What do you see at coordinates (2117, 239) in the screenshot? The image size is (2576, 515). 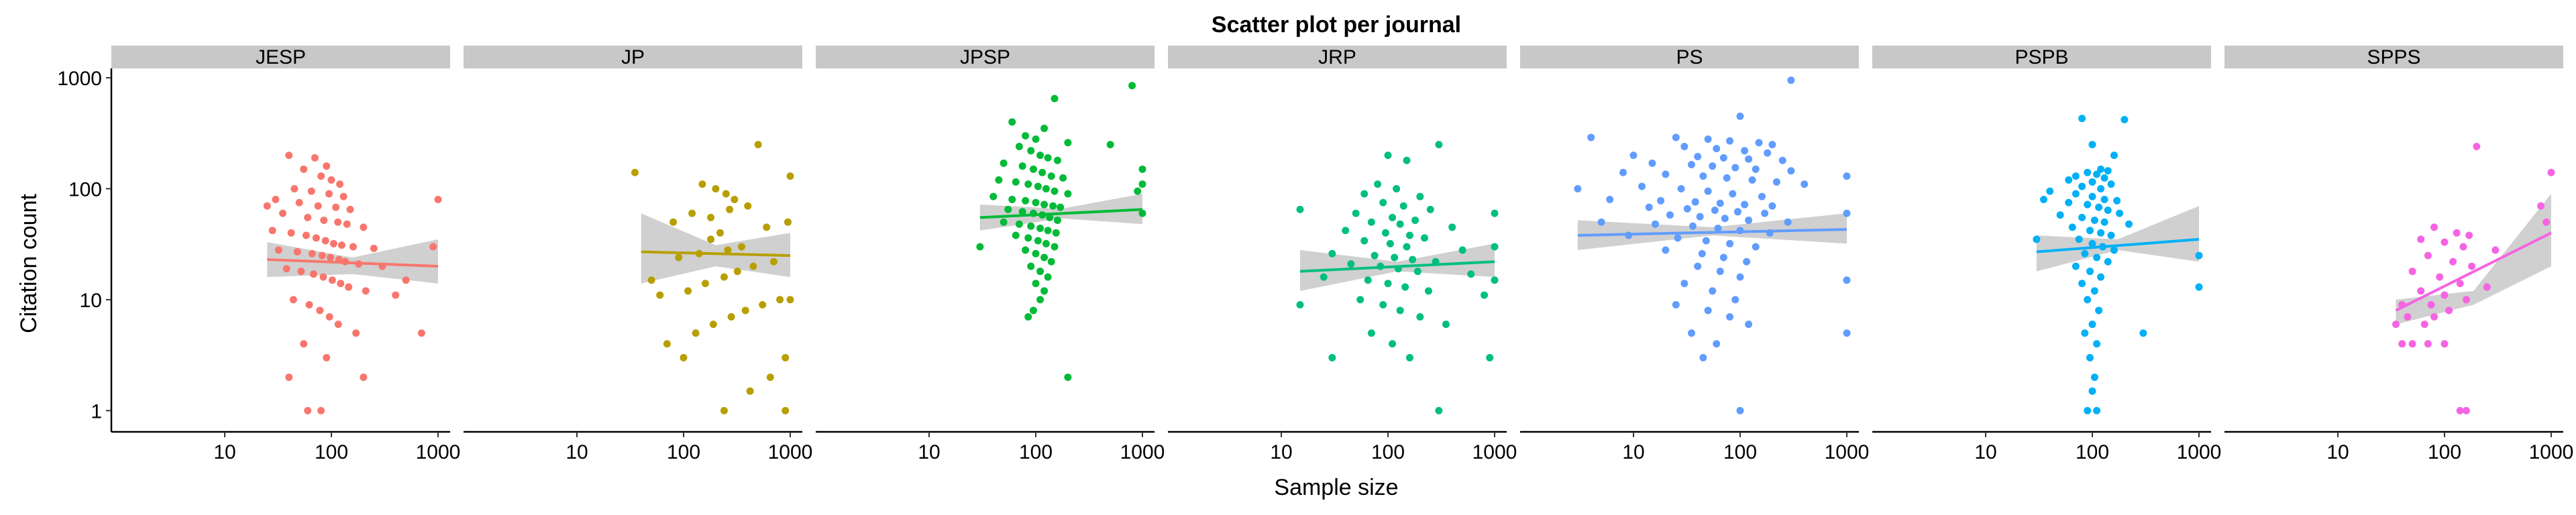 I see `confidence-band` at bounding box center [2117, 239].